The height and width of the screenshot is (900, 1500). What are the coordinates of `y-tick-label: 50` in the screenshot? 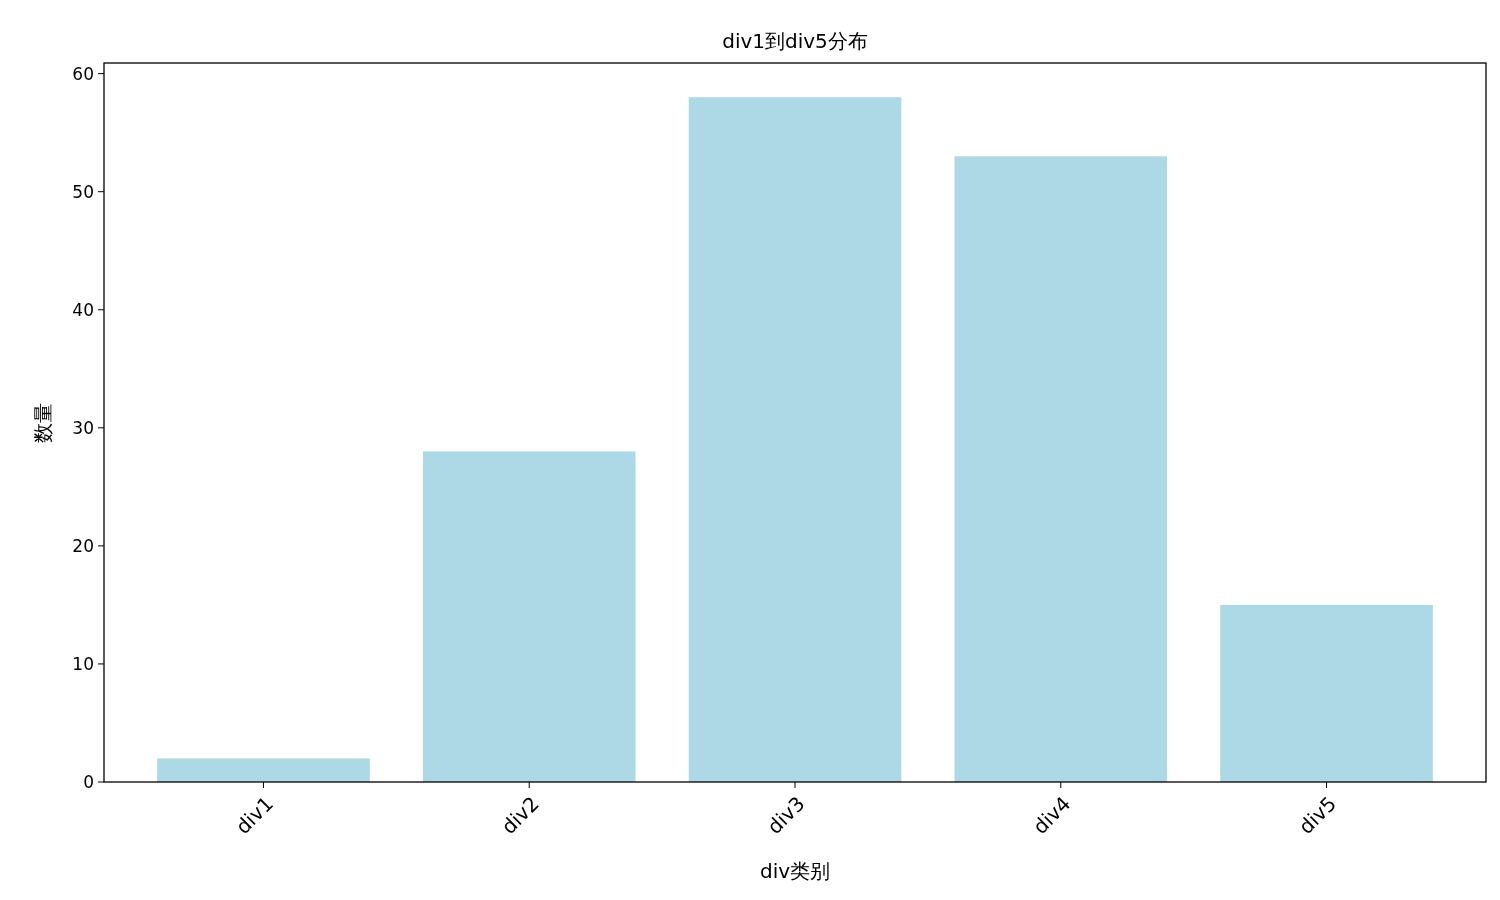 It's located at (83, 191).